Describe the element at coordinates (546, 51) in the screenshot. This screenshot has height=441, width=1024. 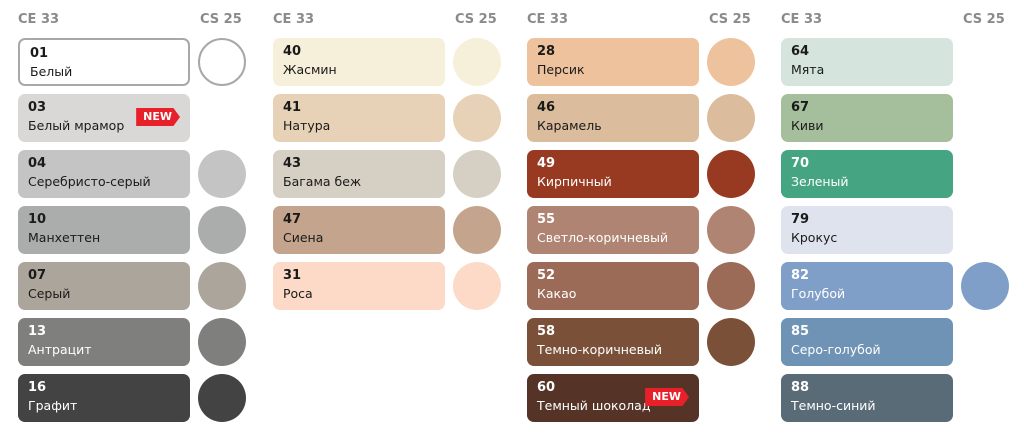
I see `color-code: 28` at that location.